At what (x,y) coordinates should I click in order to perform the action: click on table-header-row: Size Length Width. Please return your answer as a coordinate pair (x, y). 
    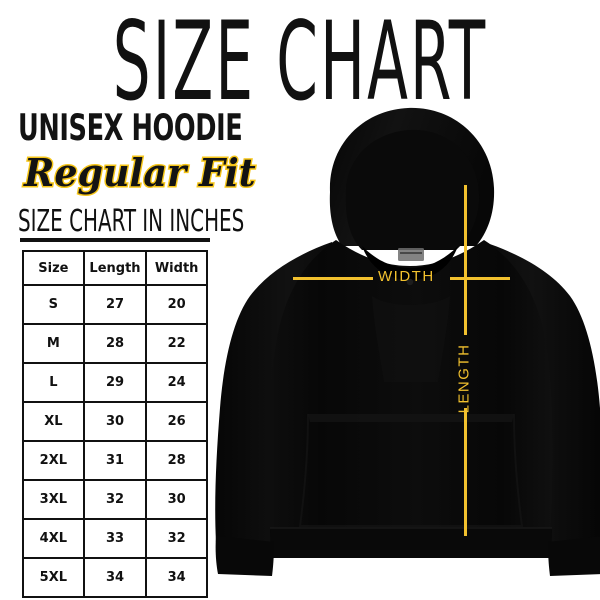
    Looking at the image, I should click on (115, 268).